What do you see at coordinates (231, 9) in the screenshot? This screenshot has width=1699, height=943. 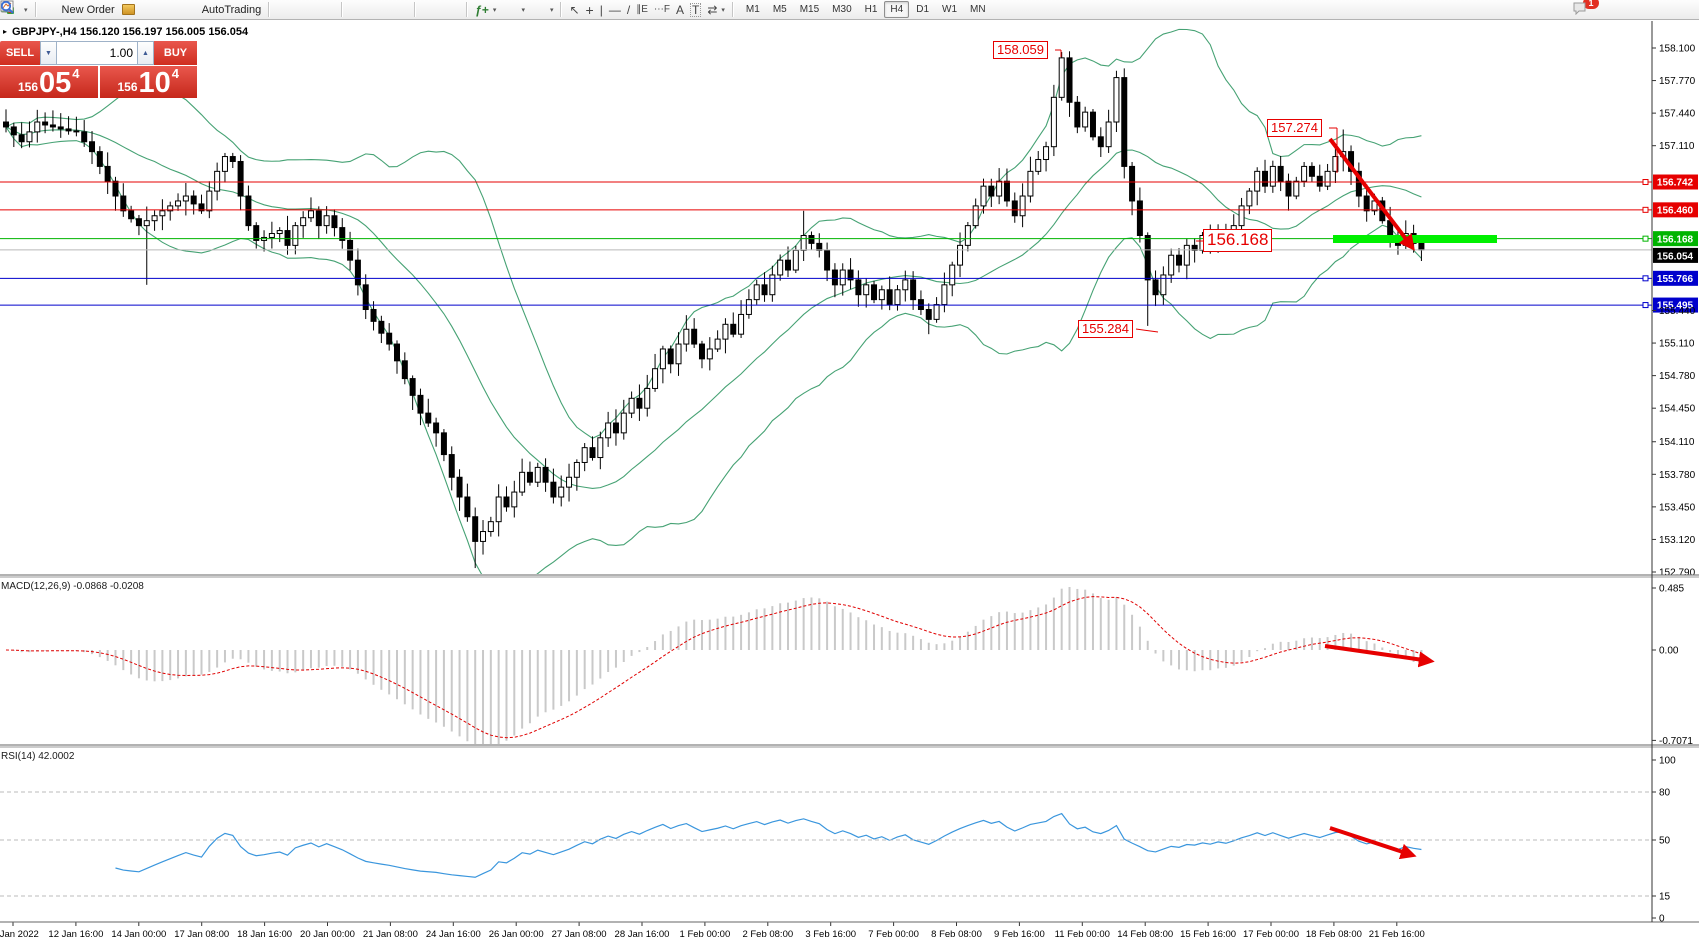 I see `autotrading-label: AutoTrading` at bounding box center [231, 9].